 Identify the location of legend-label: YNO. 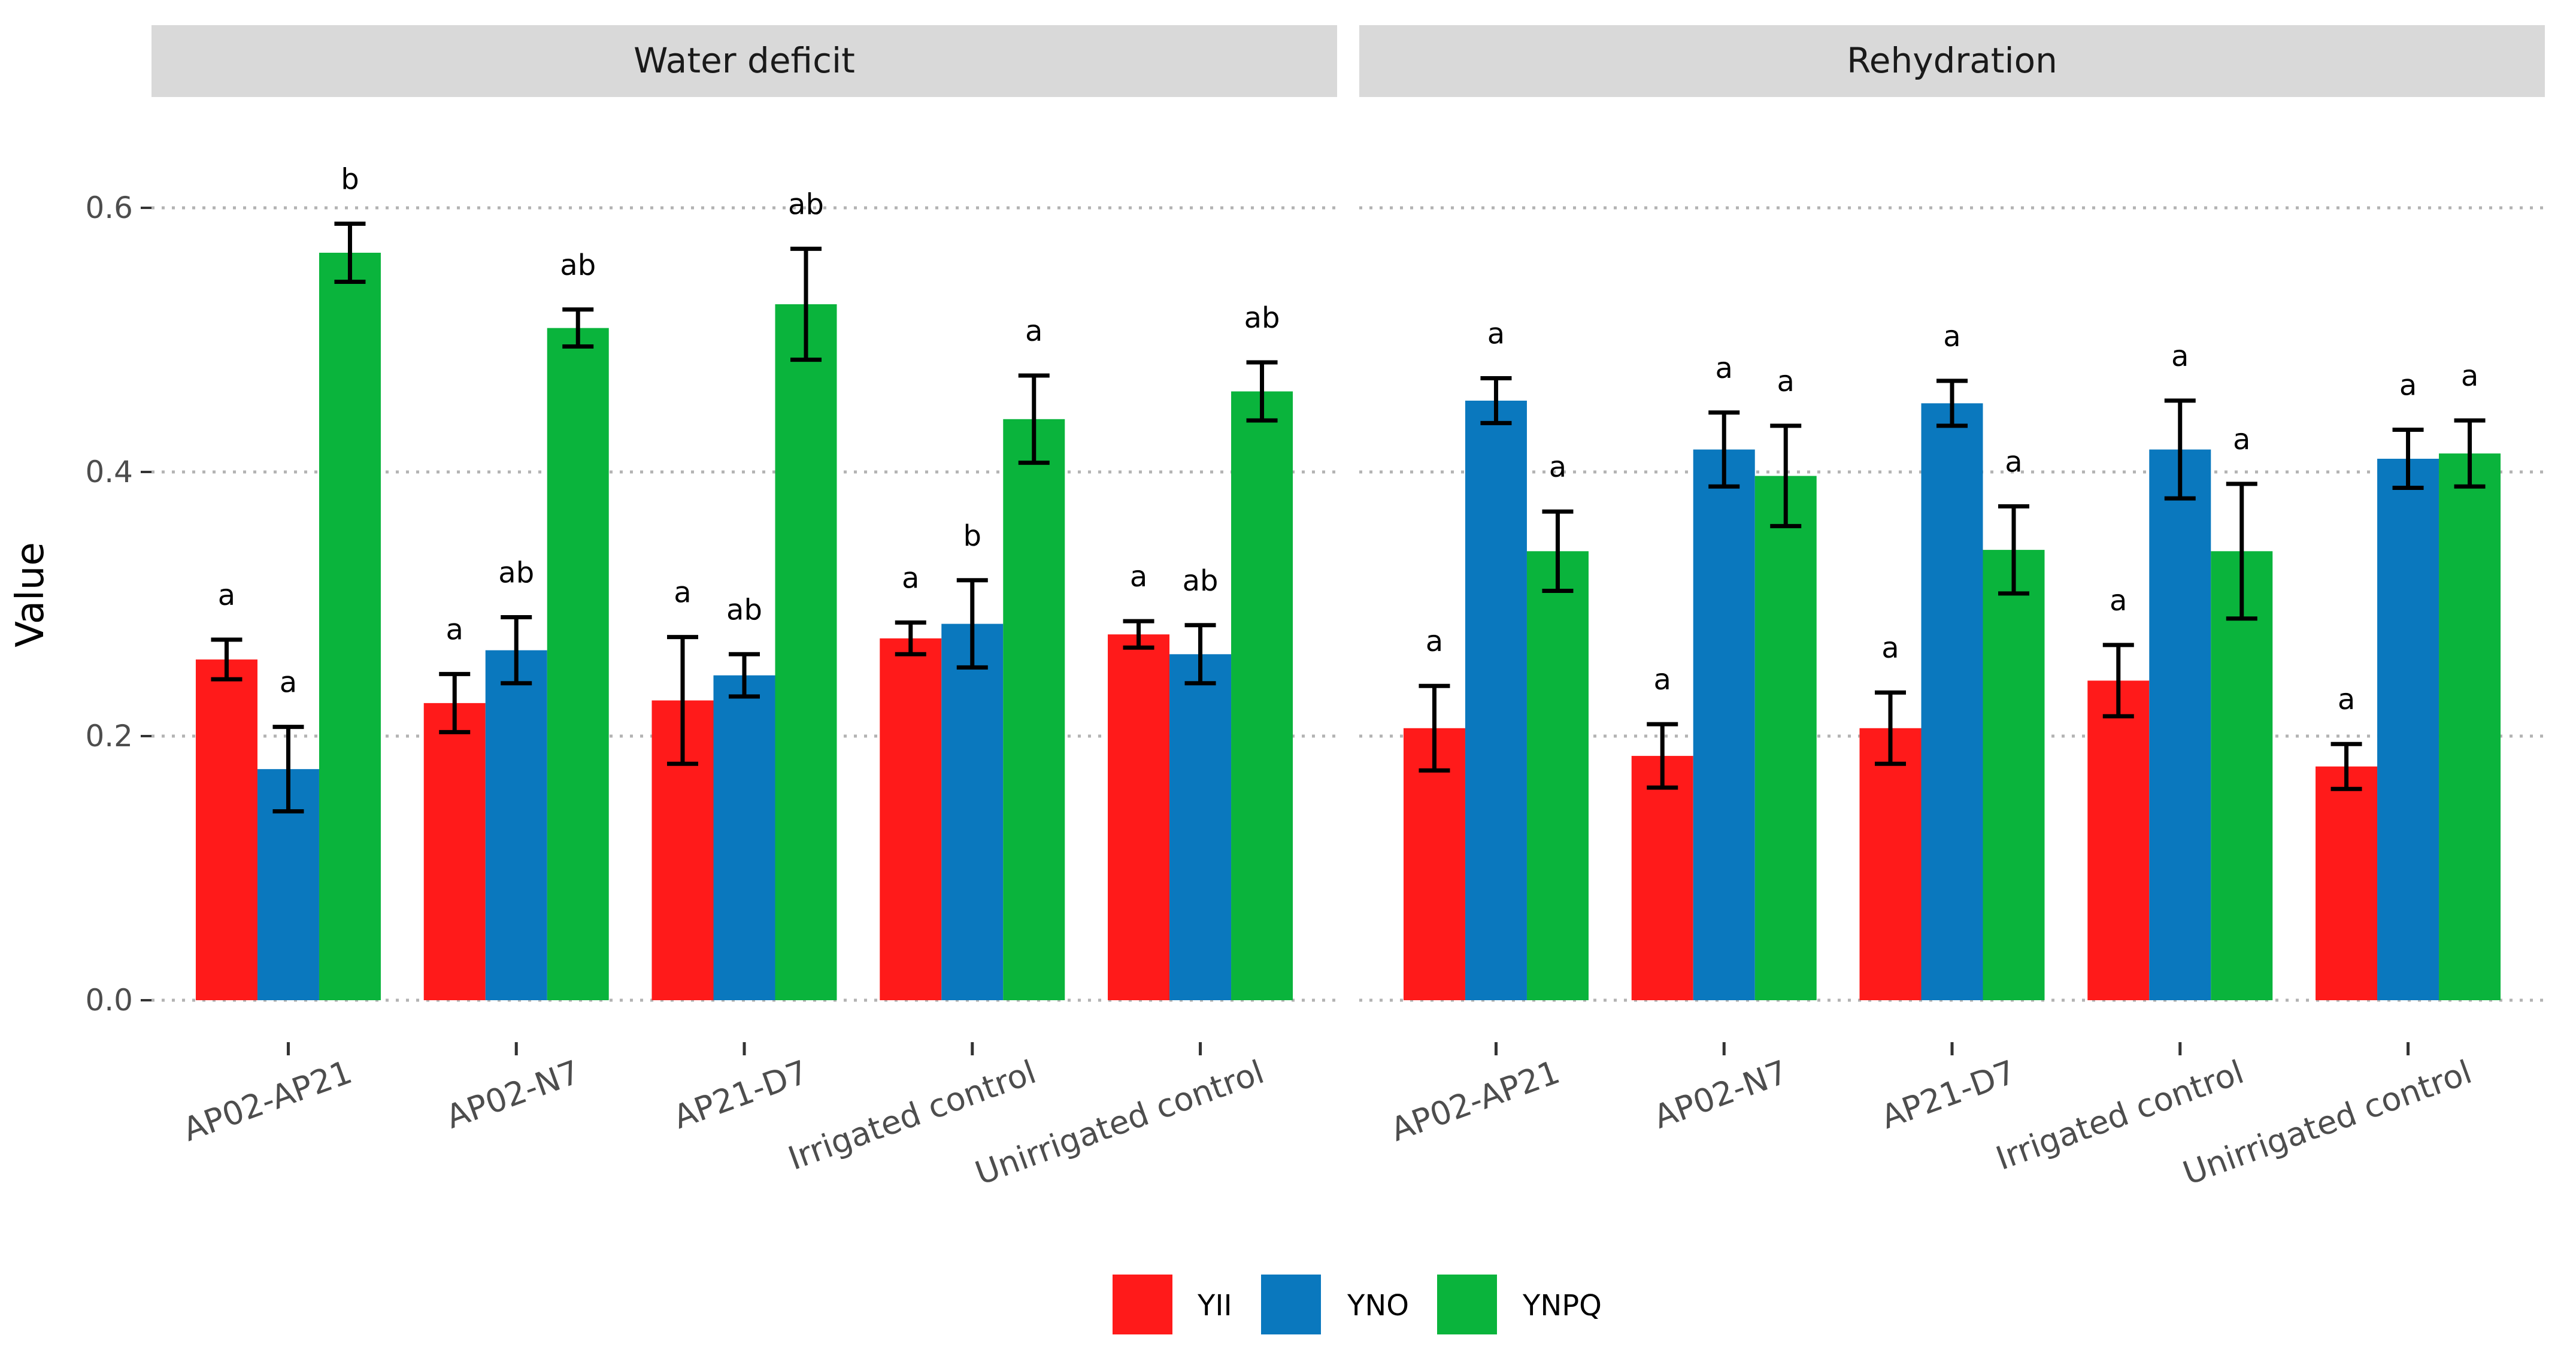
(1378, 1306).